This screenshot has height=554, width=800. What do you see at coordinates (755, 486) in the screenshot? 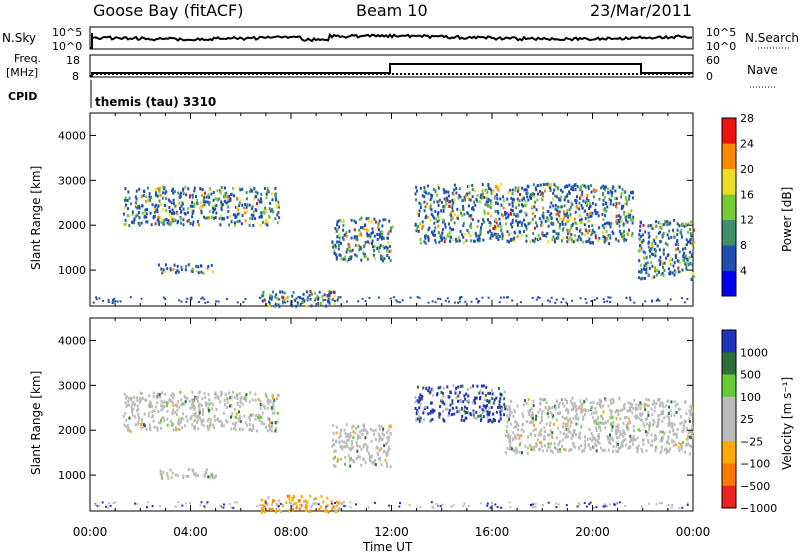
I see `colorbar-tick-label: −500` at bounding box center [755, 486].